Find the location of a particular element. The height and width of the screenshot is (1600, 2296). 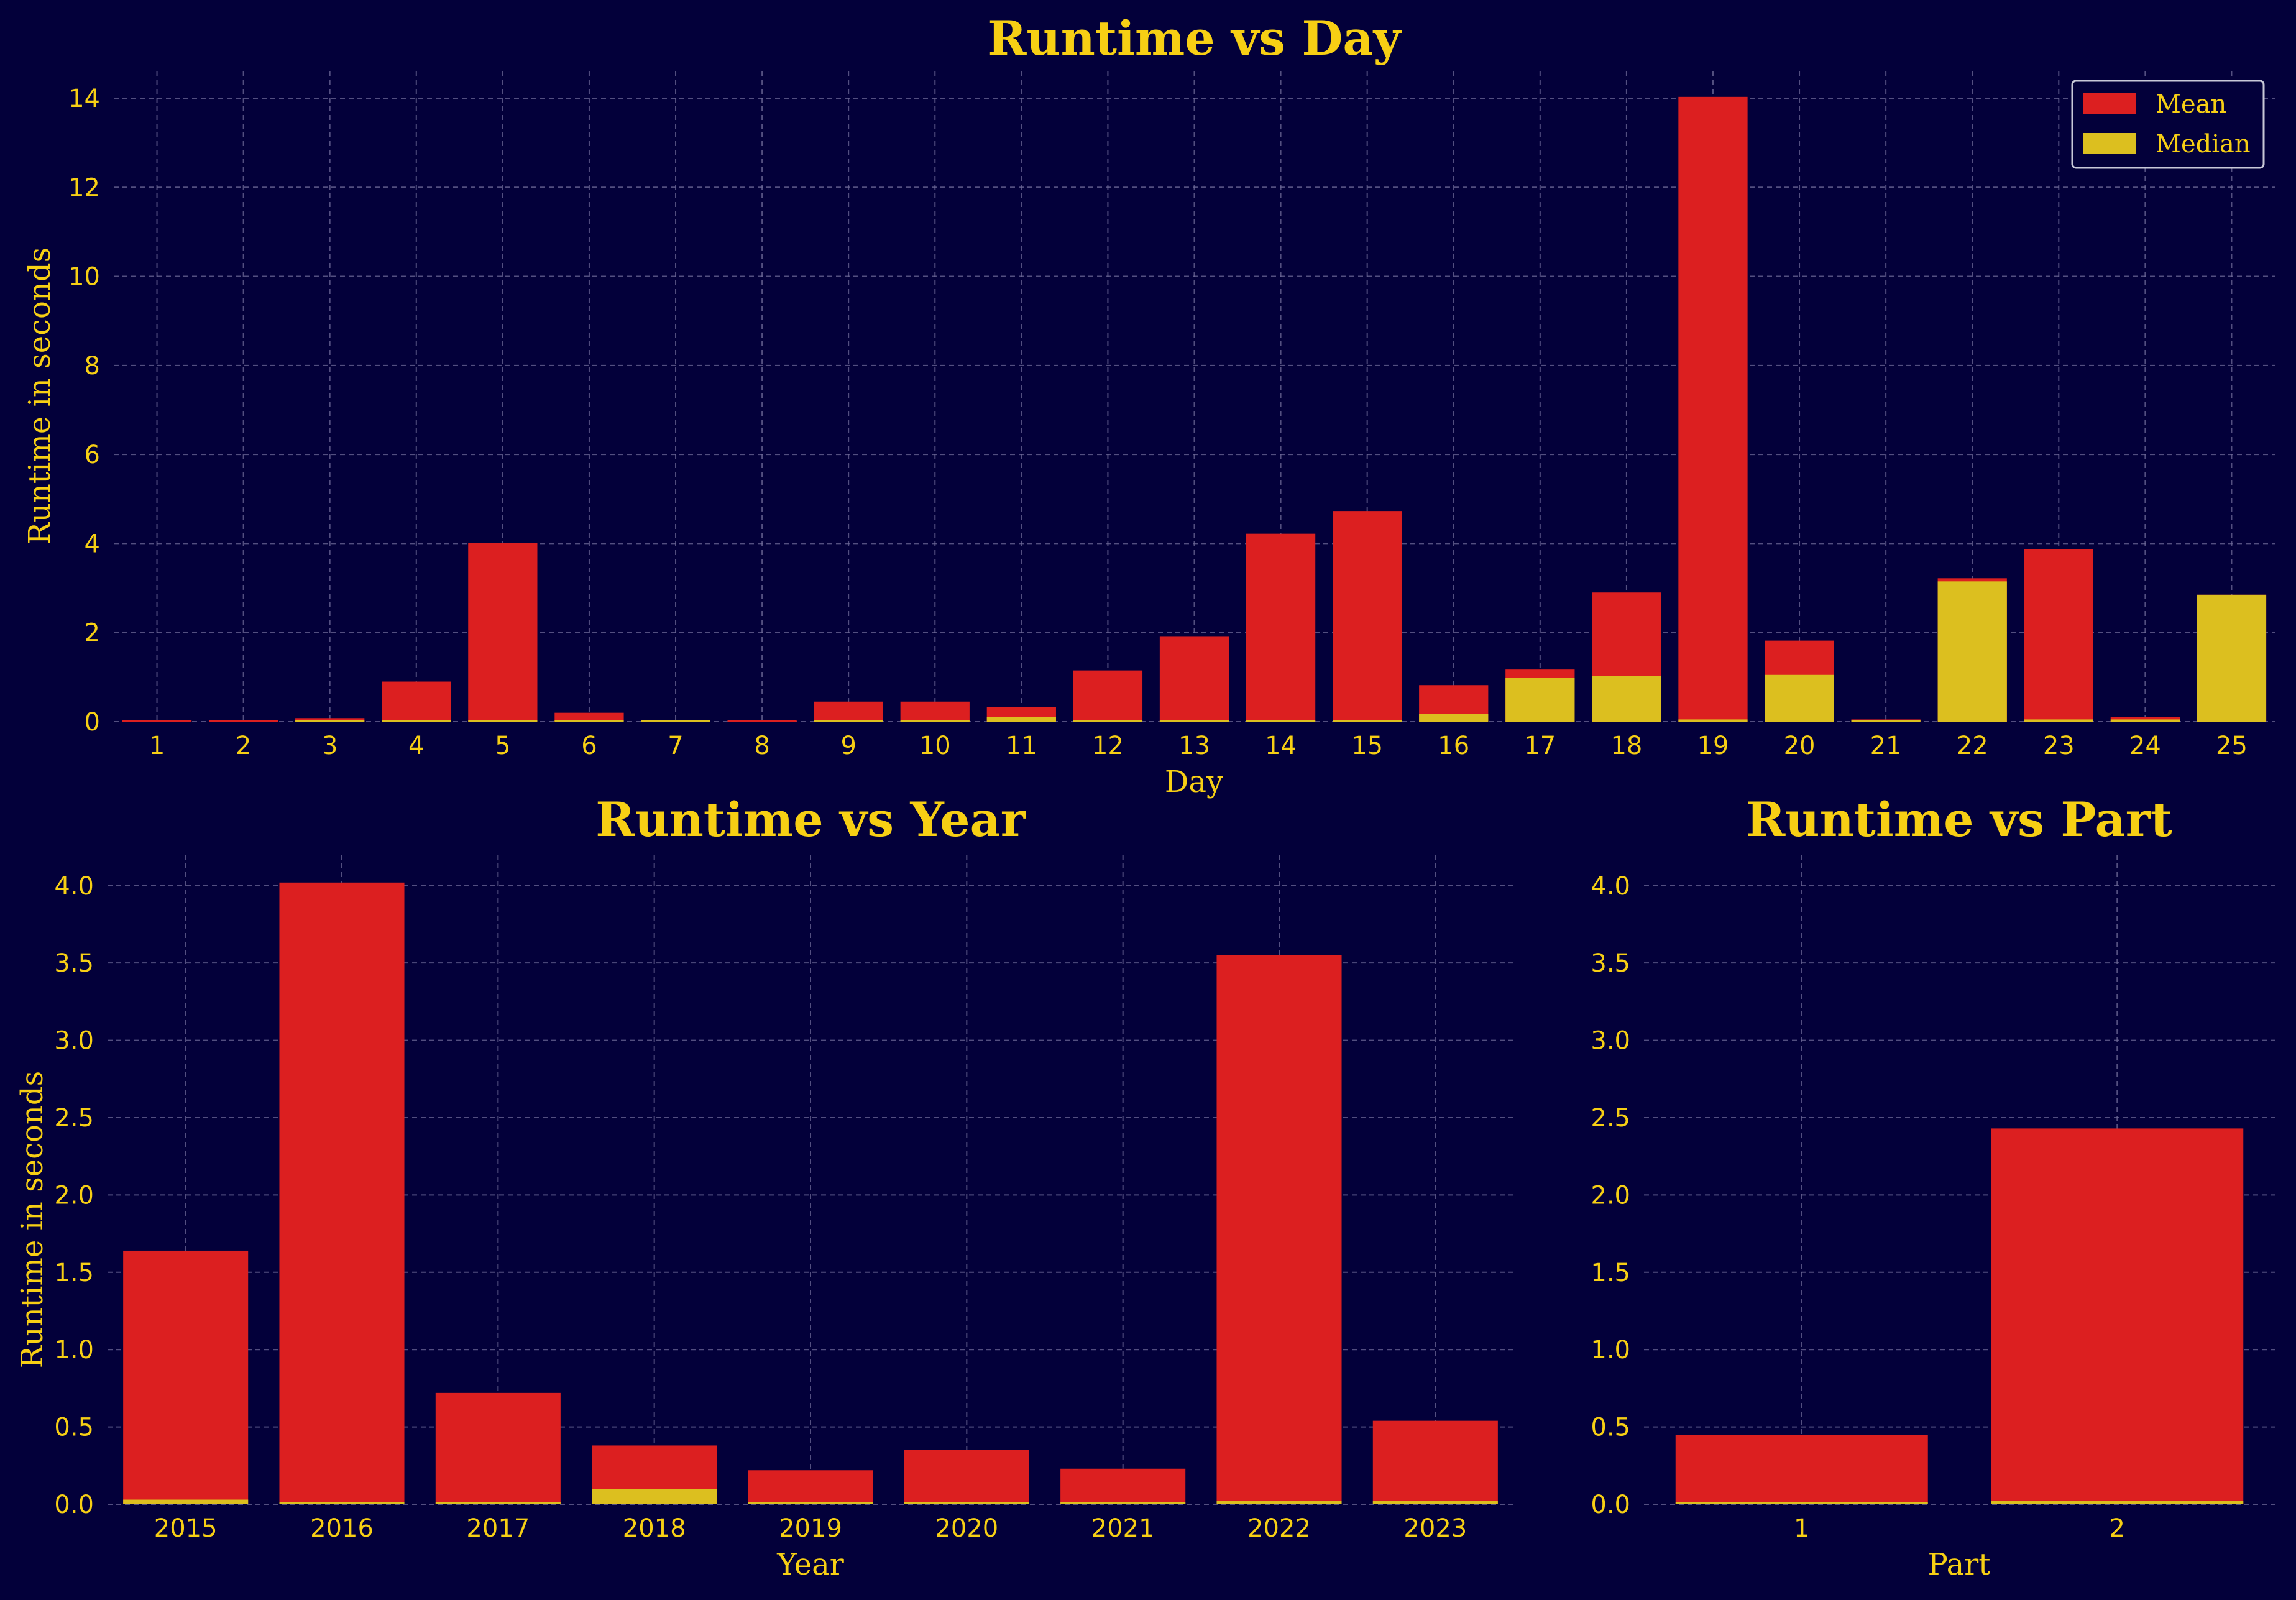

year-chart-xlabel: Year is located at coordinates (810, 1564).